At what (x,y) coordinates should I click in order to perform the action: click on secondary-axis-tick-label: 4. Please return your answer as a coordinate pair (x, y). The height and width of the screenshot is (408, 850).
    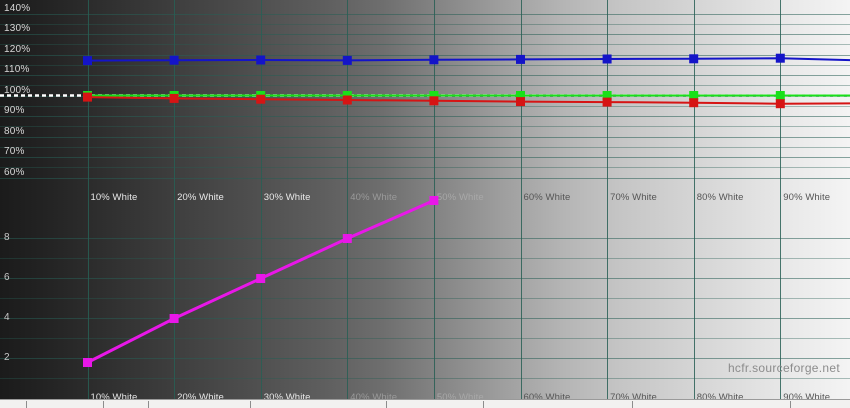
    Looking at the image, I should click on (7, 317).